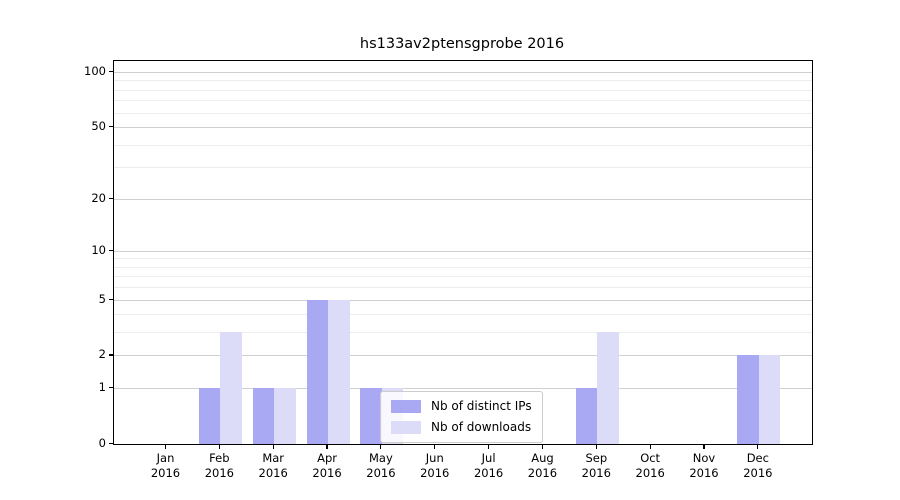 This screenshot has width=900, height=500. Describe the element at coordinates (462, 44) in the screenshot. I see `chart-title: hs133av2ptensgprobe 2016` at that location.